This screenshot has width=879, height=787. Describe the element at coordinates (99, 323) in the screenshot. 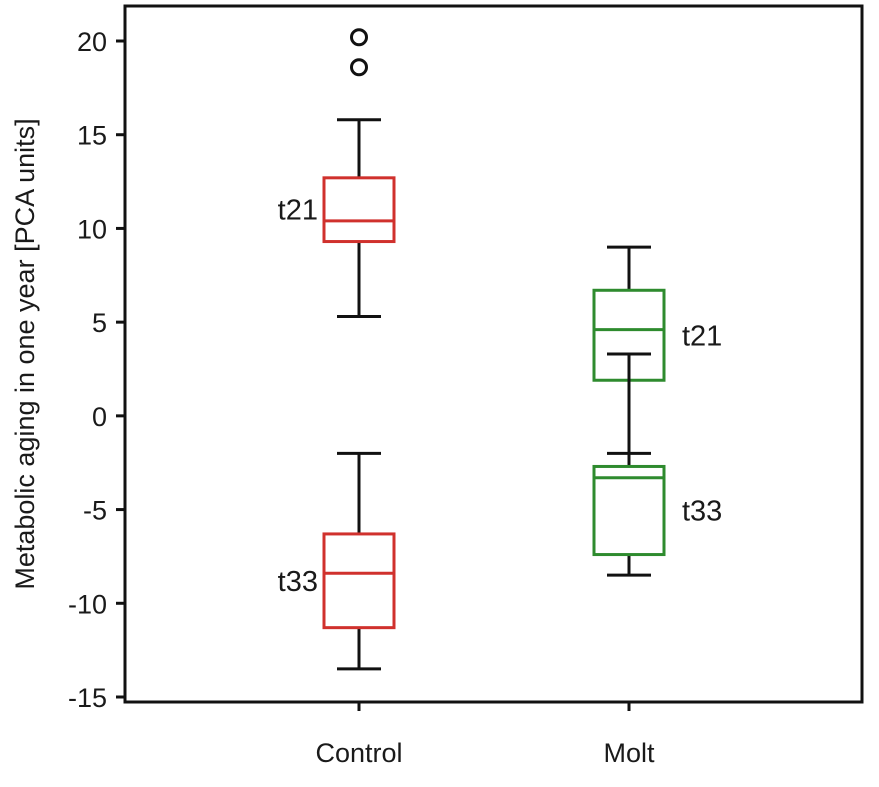

I see `y-tick-label: 5` at that location.